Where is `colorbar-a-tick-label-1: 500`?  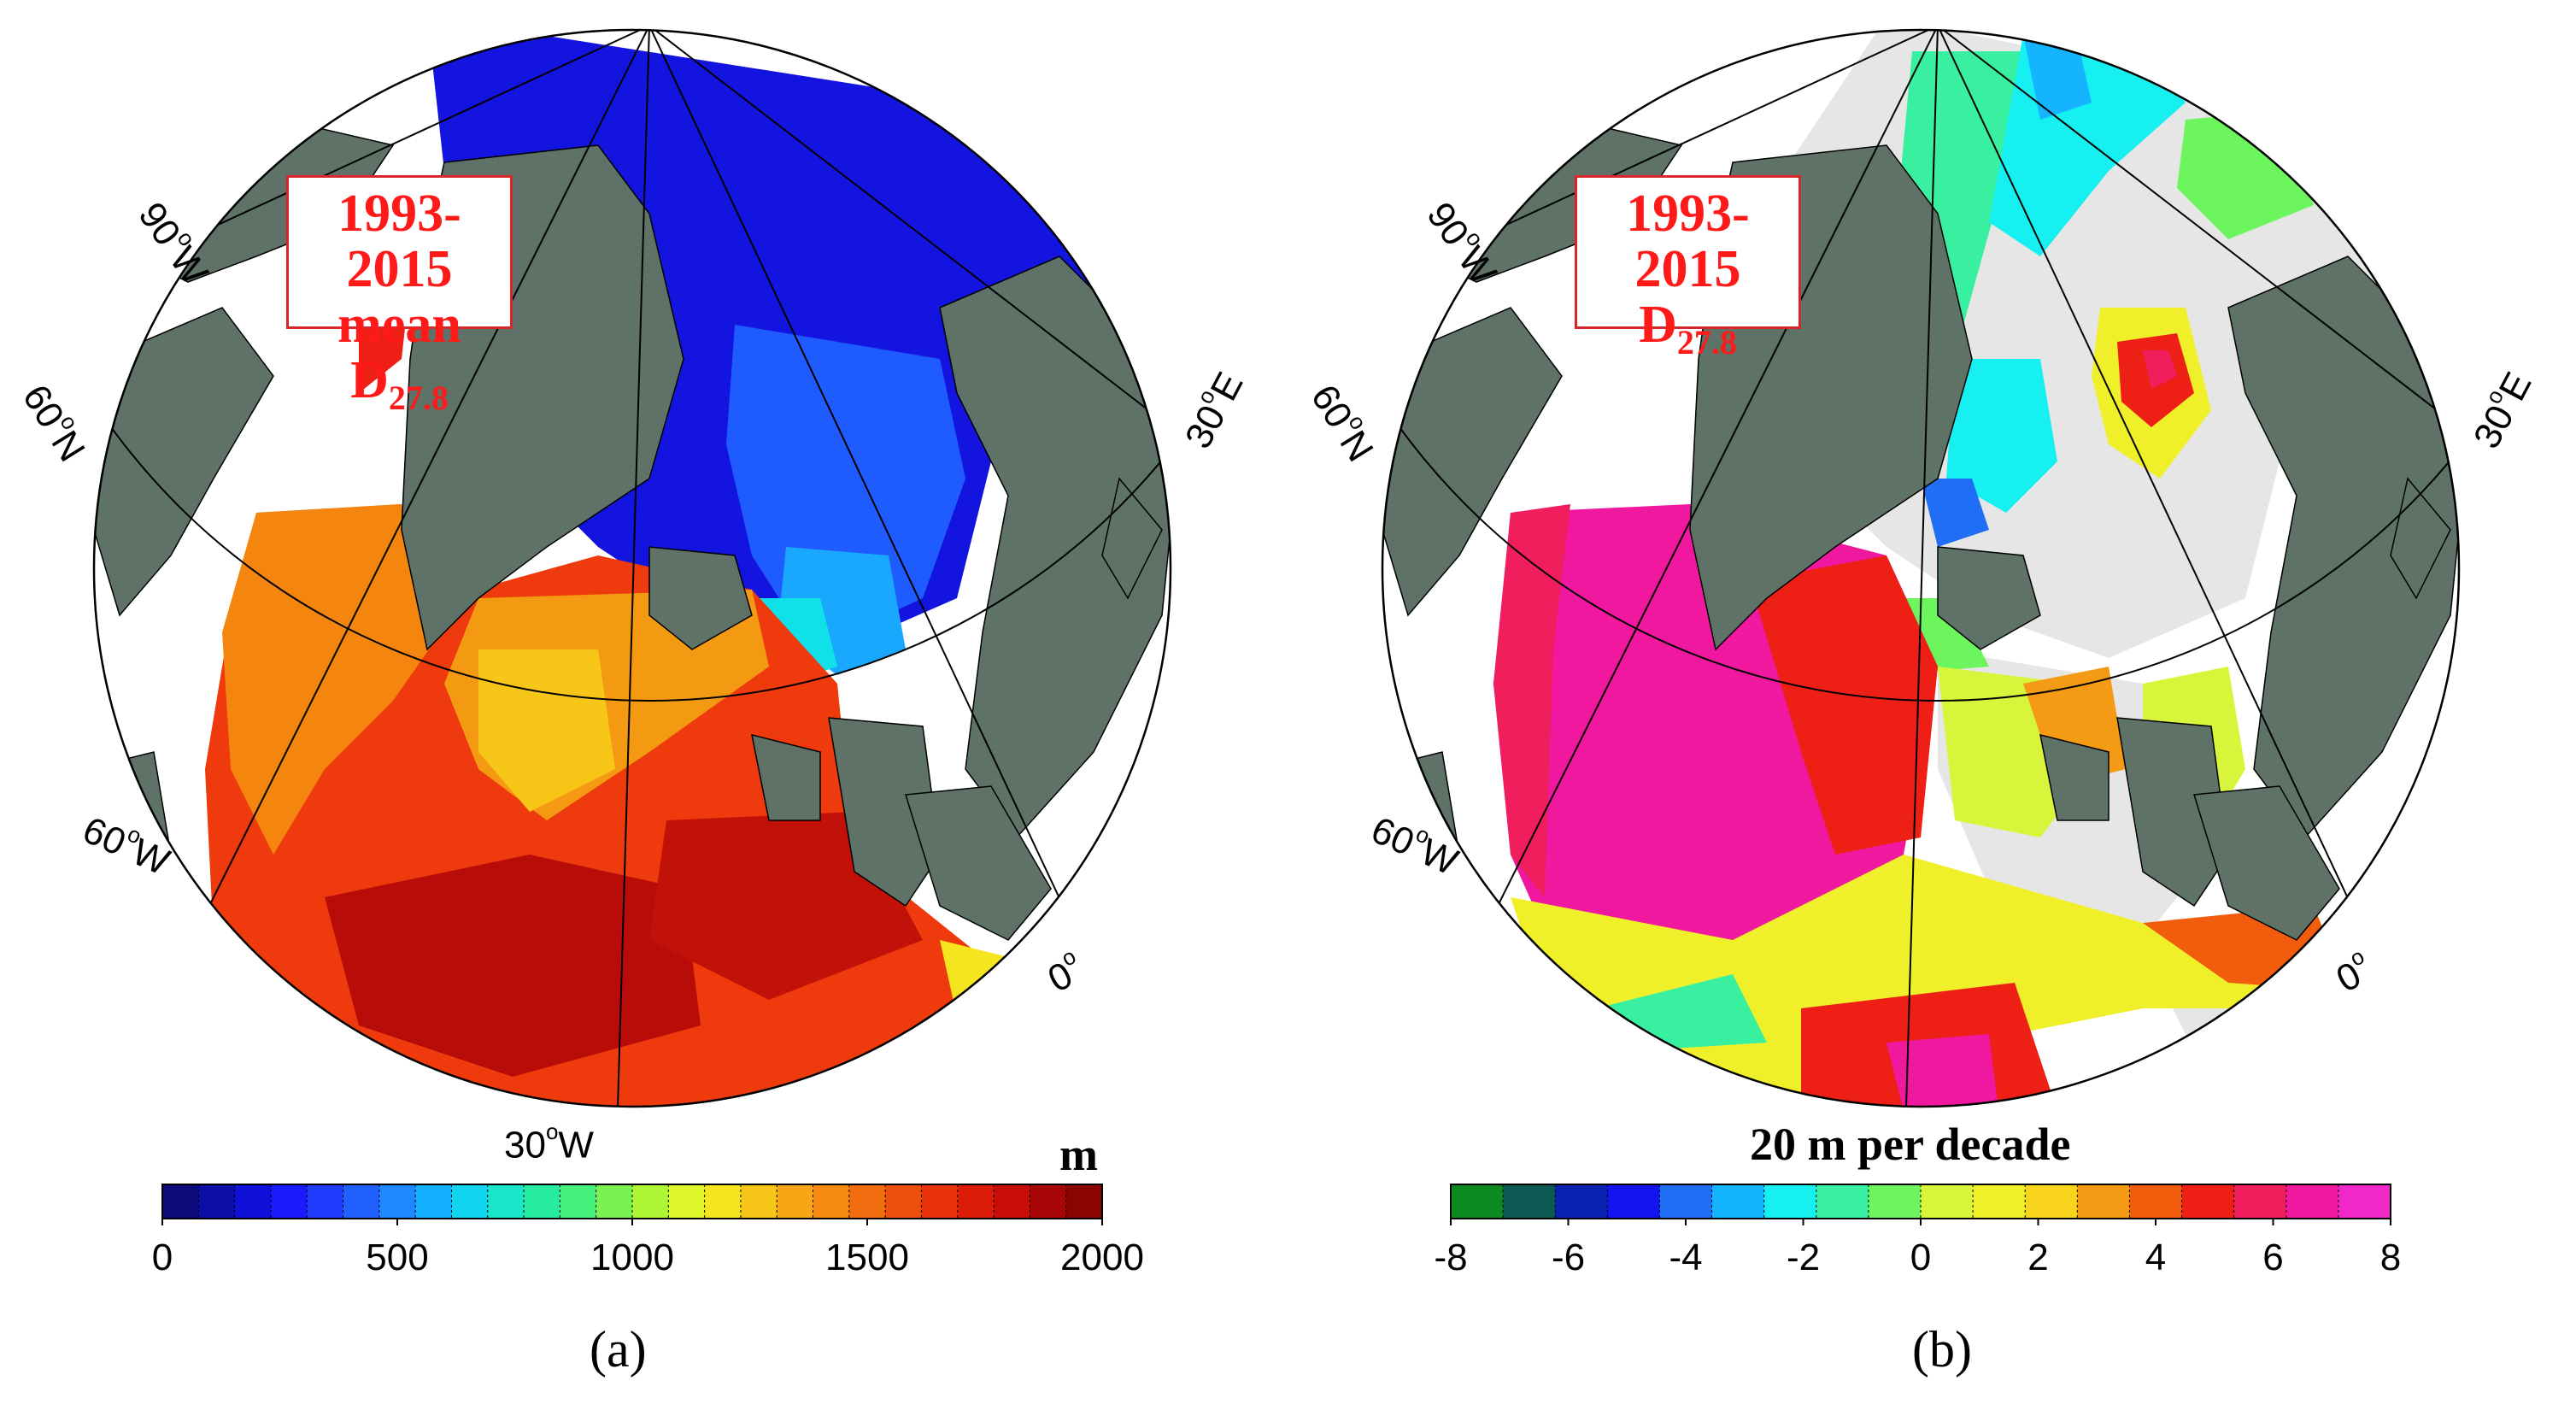 colorbar-a-tick-label-1: 500 is located at coordinates (397, 1257).